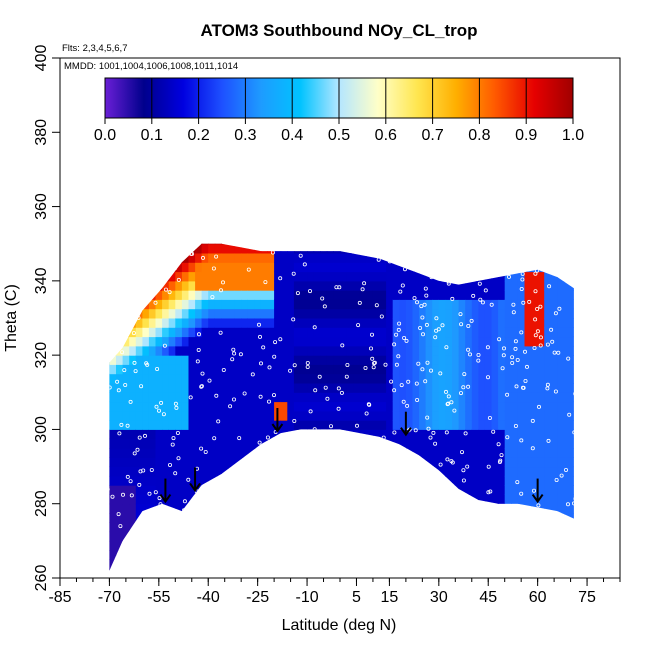  Describe the element at coordinates (11, 318) in the screenshot. I see `y-axis-label: Theta (C)` at that location.